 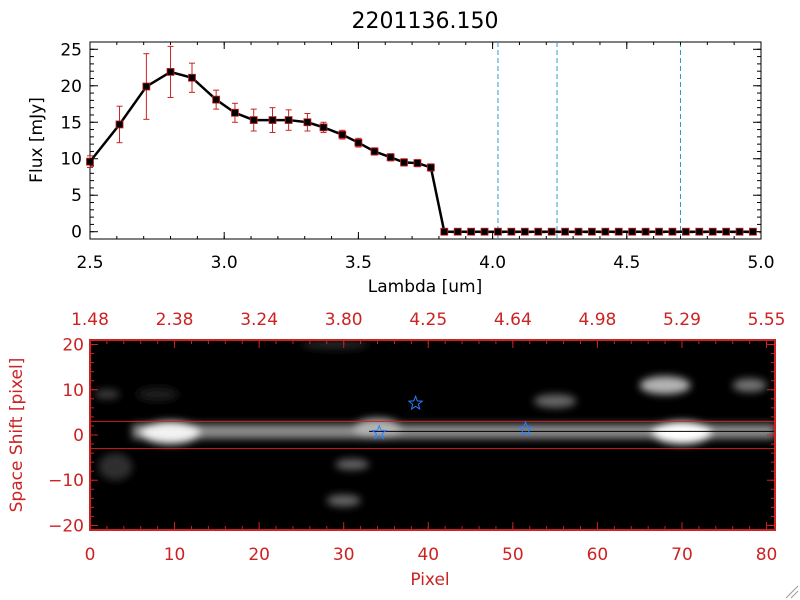 What do you see at coordinates (602, 140) in the screenshot?
I see `spectrum-vlines` at bounding box center [602, 140].